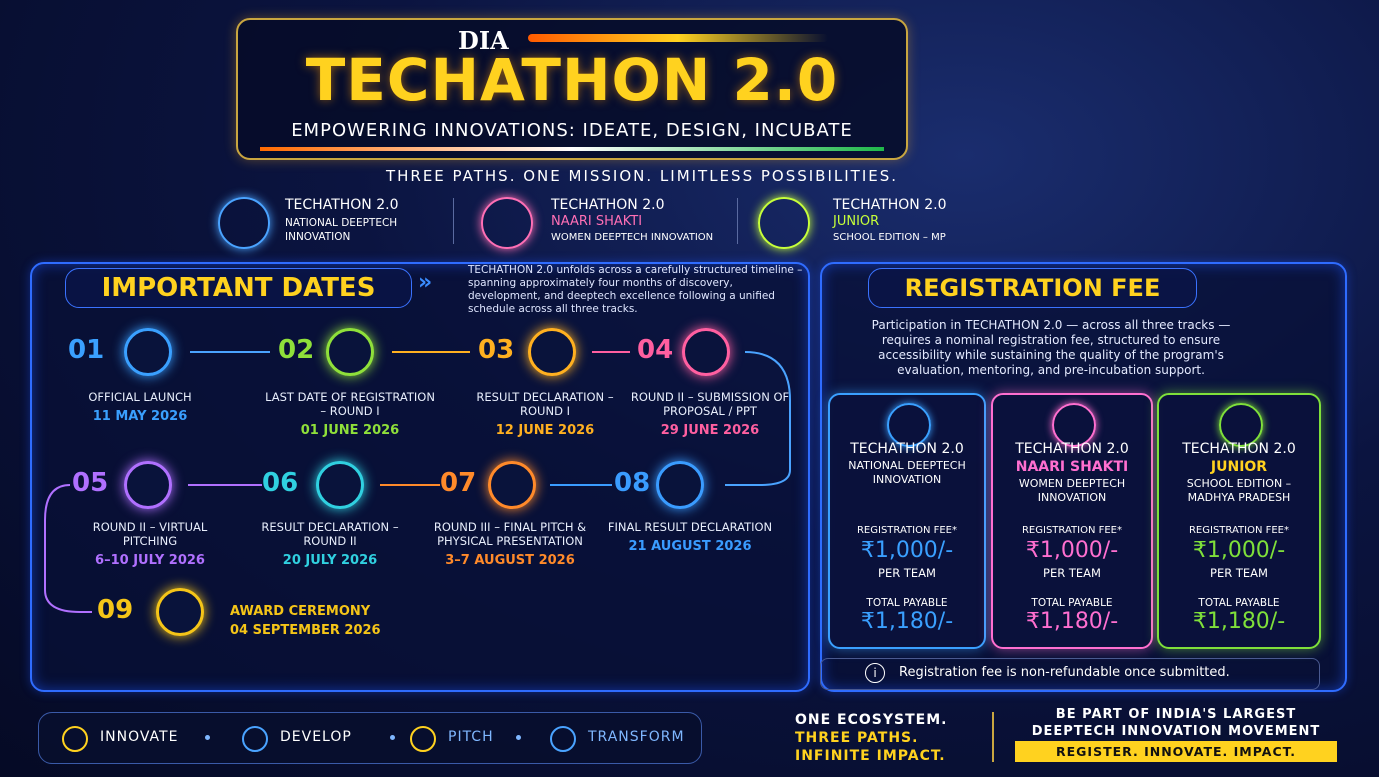  I want to click on ecosystem-line: ONE ECOSYSTEM., so click(871, 720).